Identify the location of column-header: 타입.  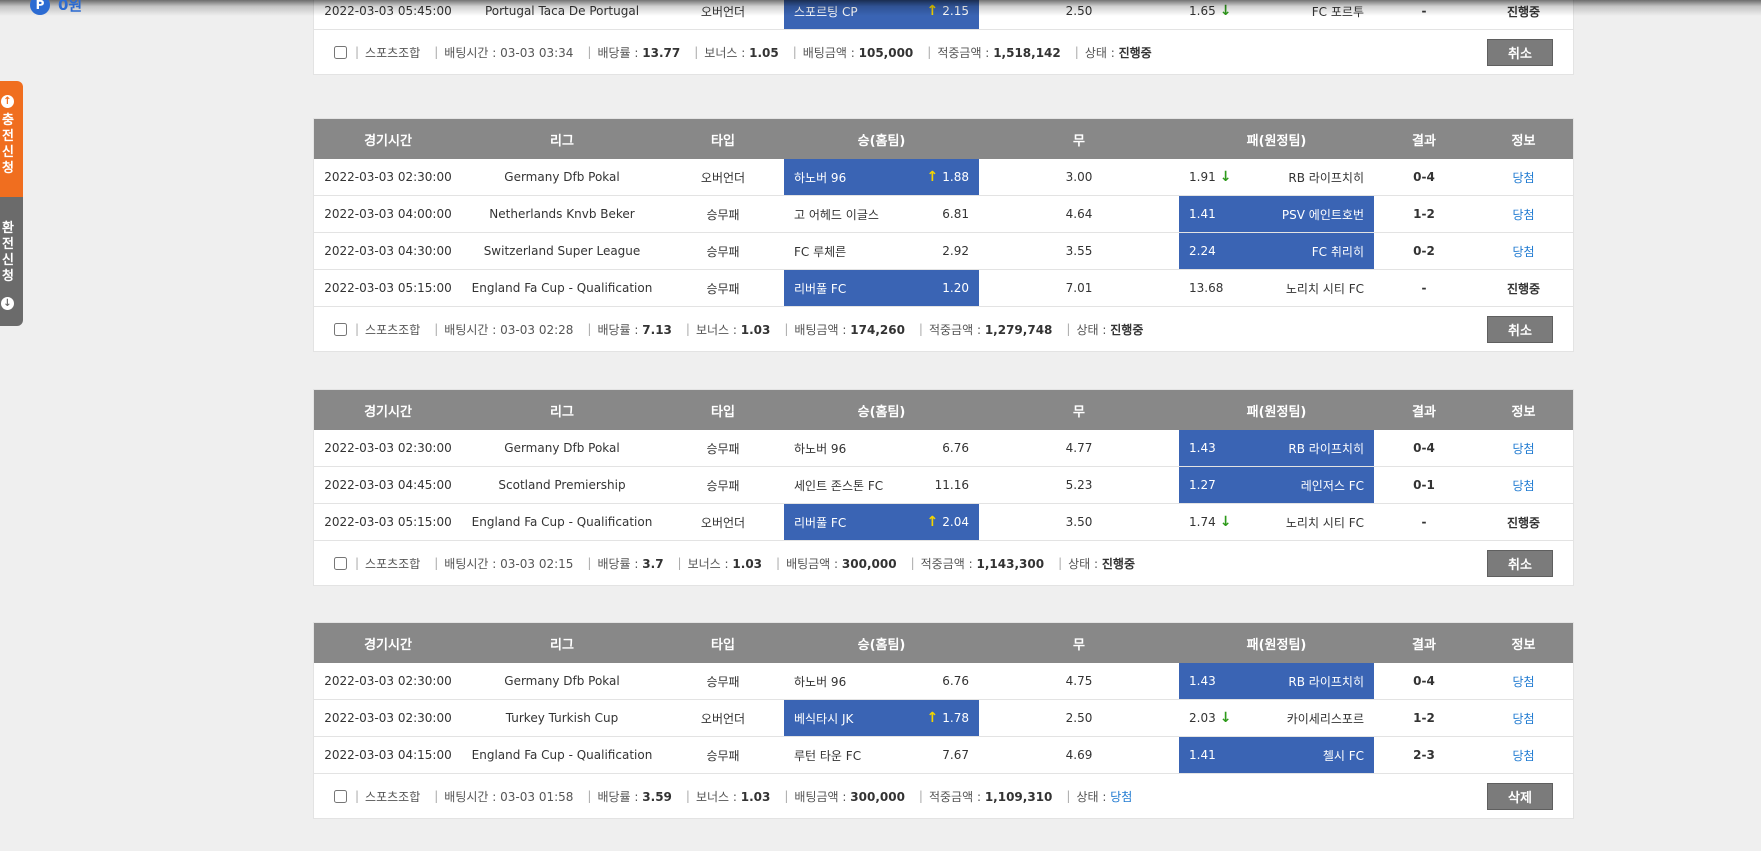
(723, 141).